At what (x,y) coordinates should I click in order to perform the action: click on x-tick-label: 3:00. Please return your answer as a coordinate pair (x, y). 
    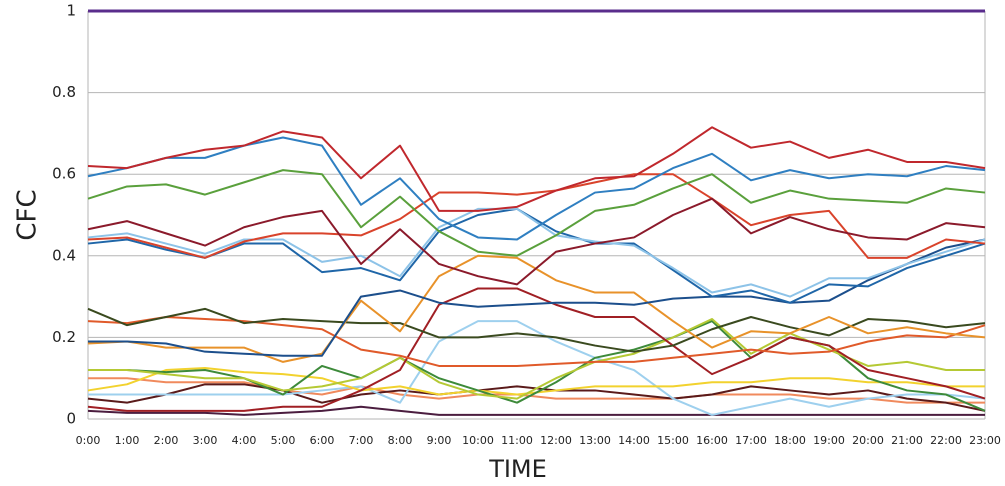
    Looking at the image, I should click on (205, 440).